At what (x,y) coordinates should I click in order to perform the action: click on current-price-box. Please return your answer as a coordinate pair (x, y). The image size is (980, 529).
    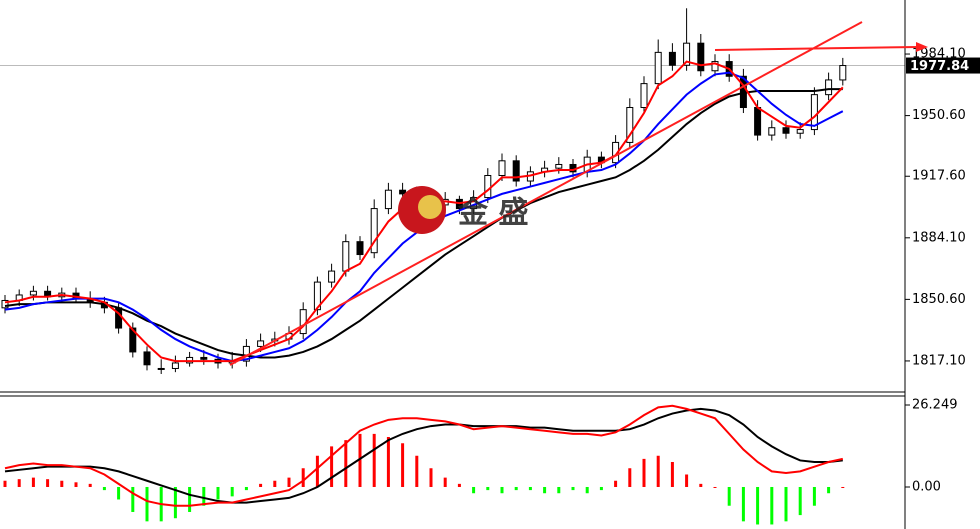
    Looking at the image, I should click on (943, 65).